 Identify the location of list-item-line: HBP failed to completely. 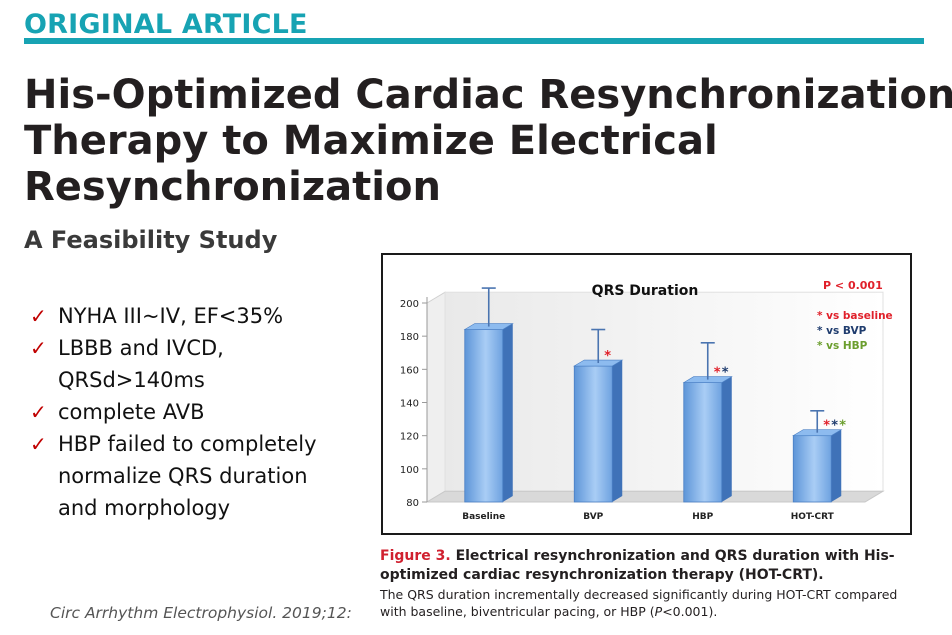
(187, 444).